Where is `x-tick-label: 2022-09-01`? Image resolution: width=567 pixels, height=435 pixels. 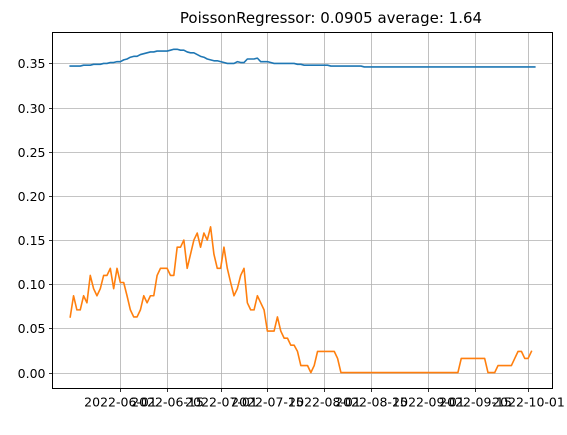
x-tick-label: 2022-09-01 is located at coordinates (428, 402).